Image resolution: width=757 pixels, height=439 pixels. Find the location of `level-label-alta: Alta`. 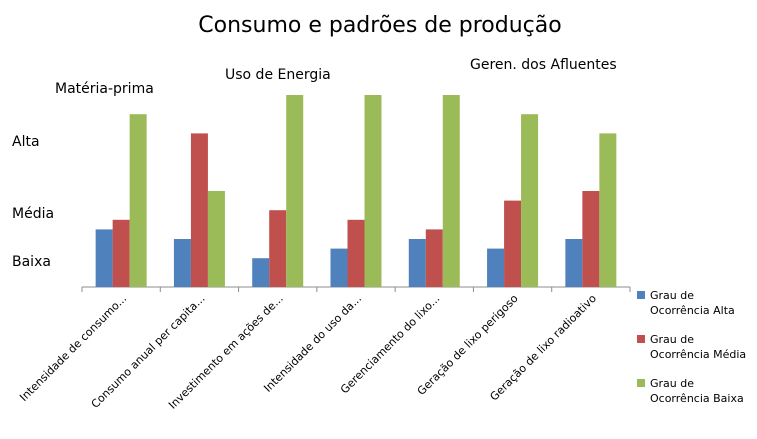

level-label-alta: Alta is located at coordinates (26, 142).